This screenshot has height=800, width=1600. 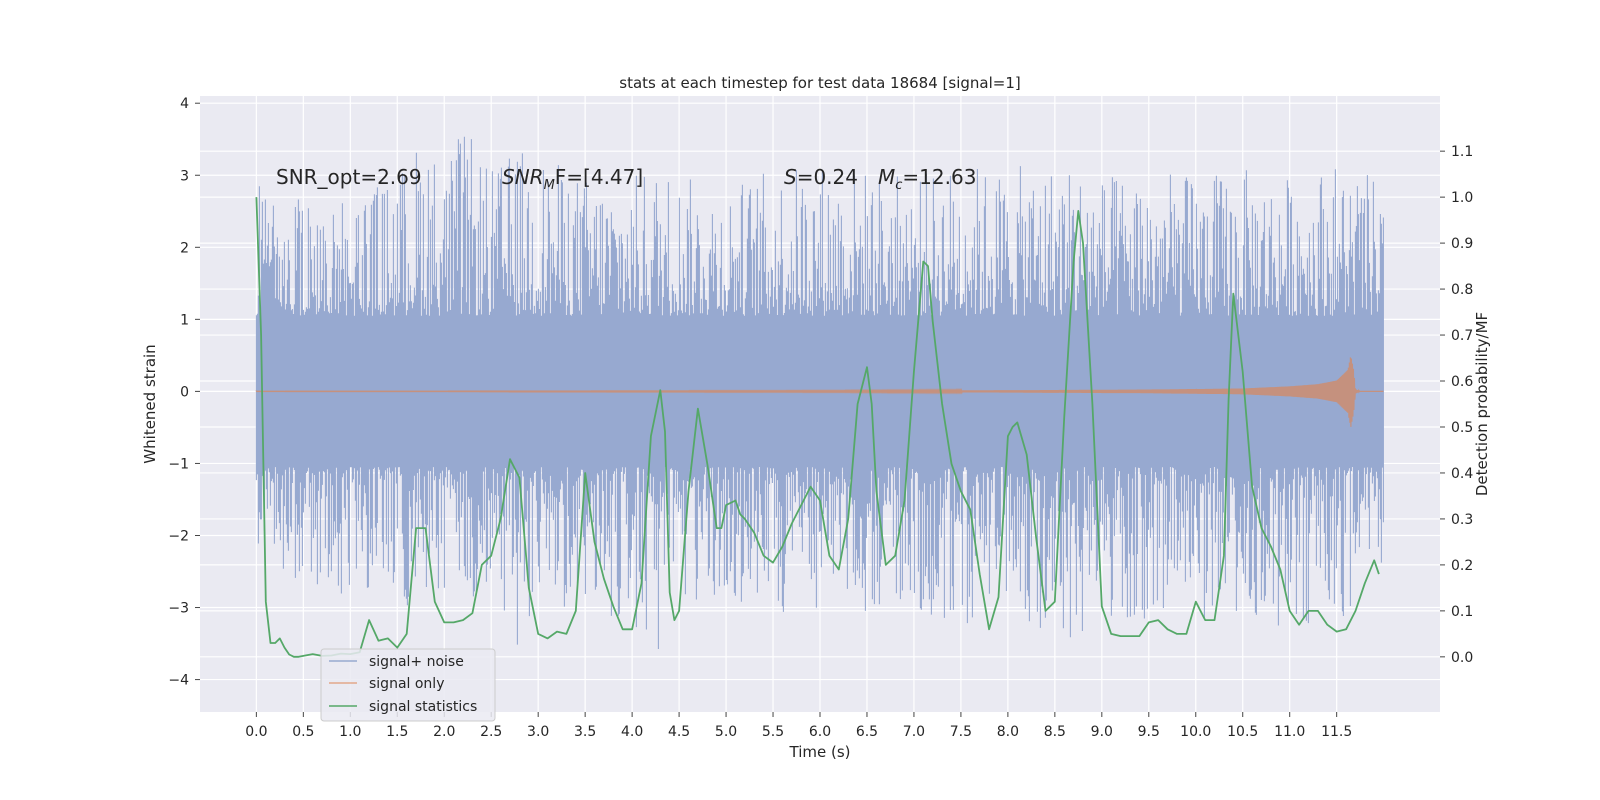 What do you see at coordinates (178, 609) in the screenshot?
I see `left-tick-label: −3` at bounding box center [178, 609].